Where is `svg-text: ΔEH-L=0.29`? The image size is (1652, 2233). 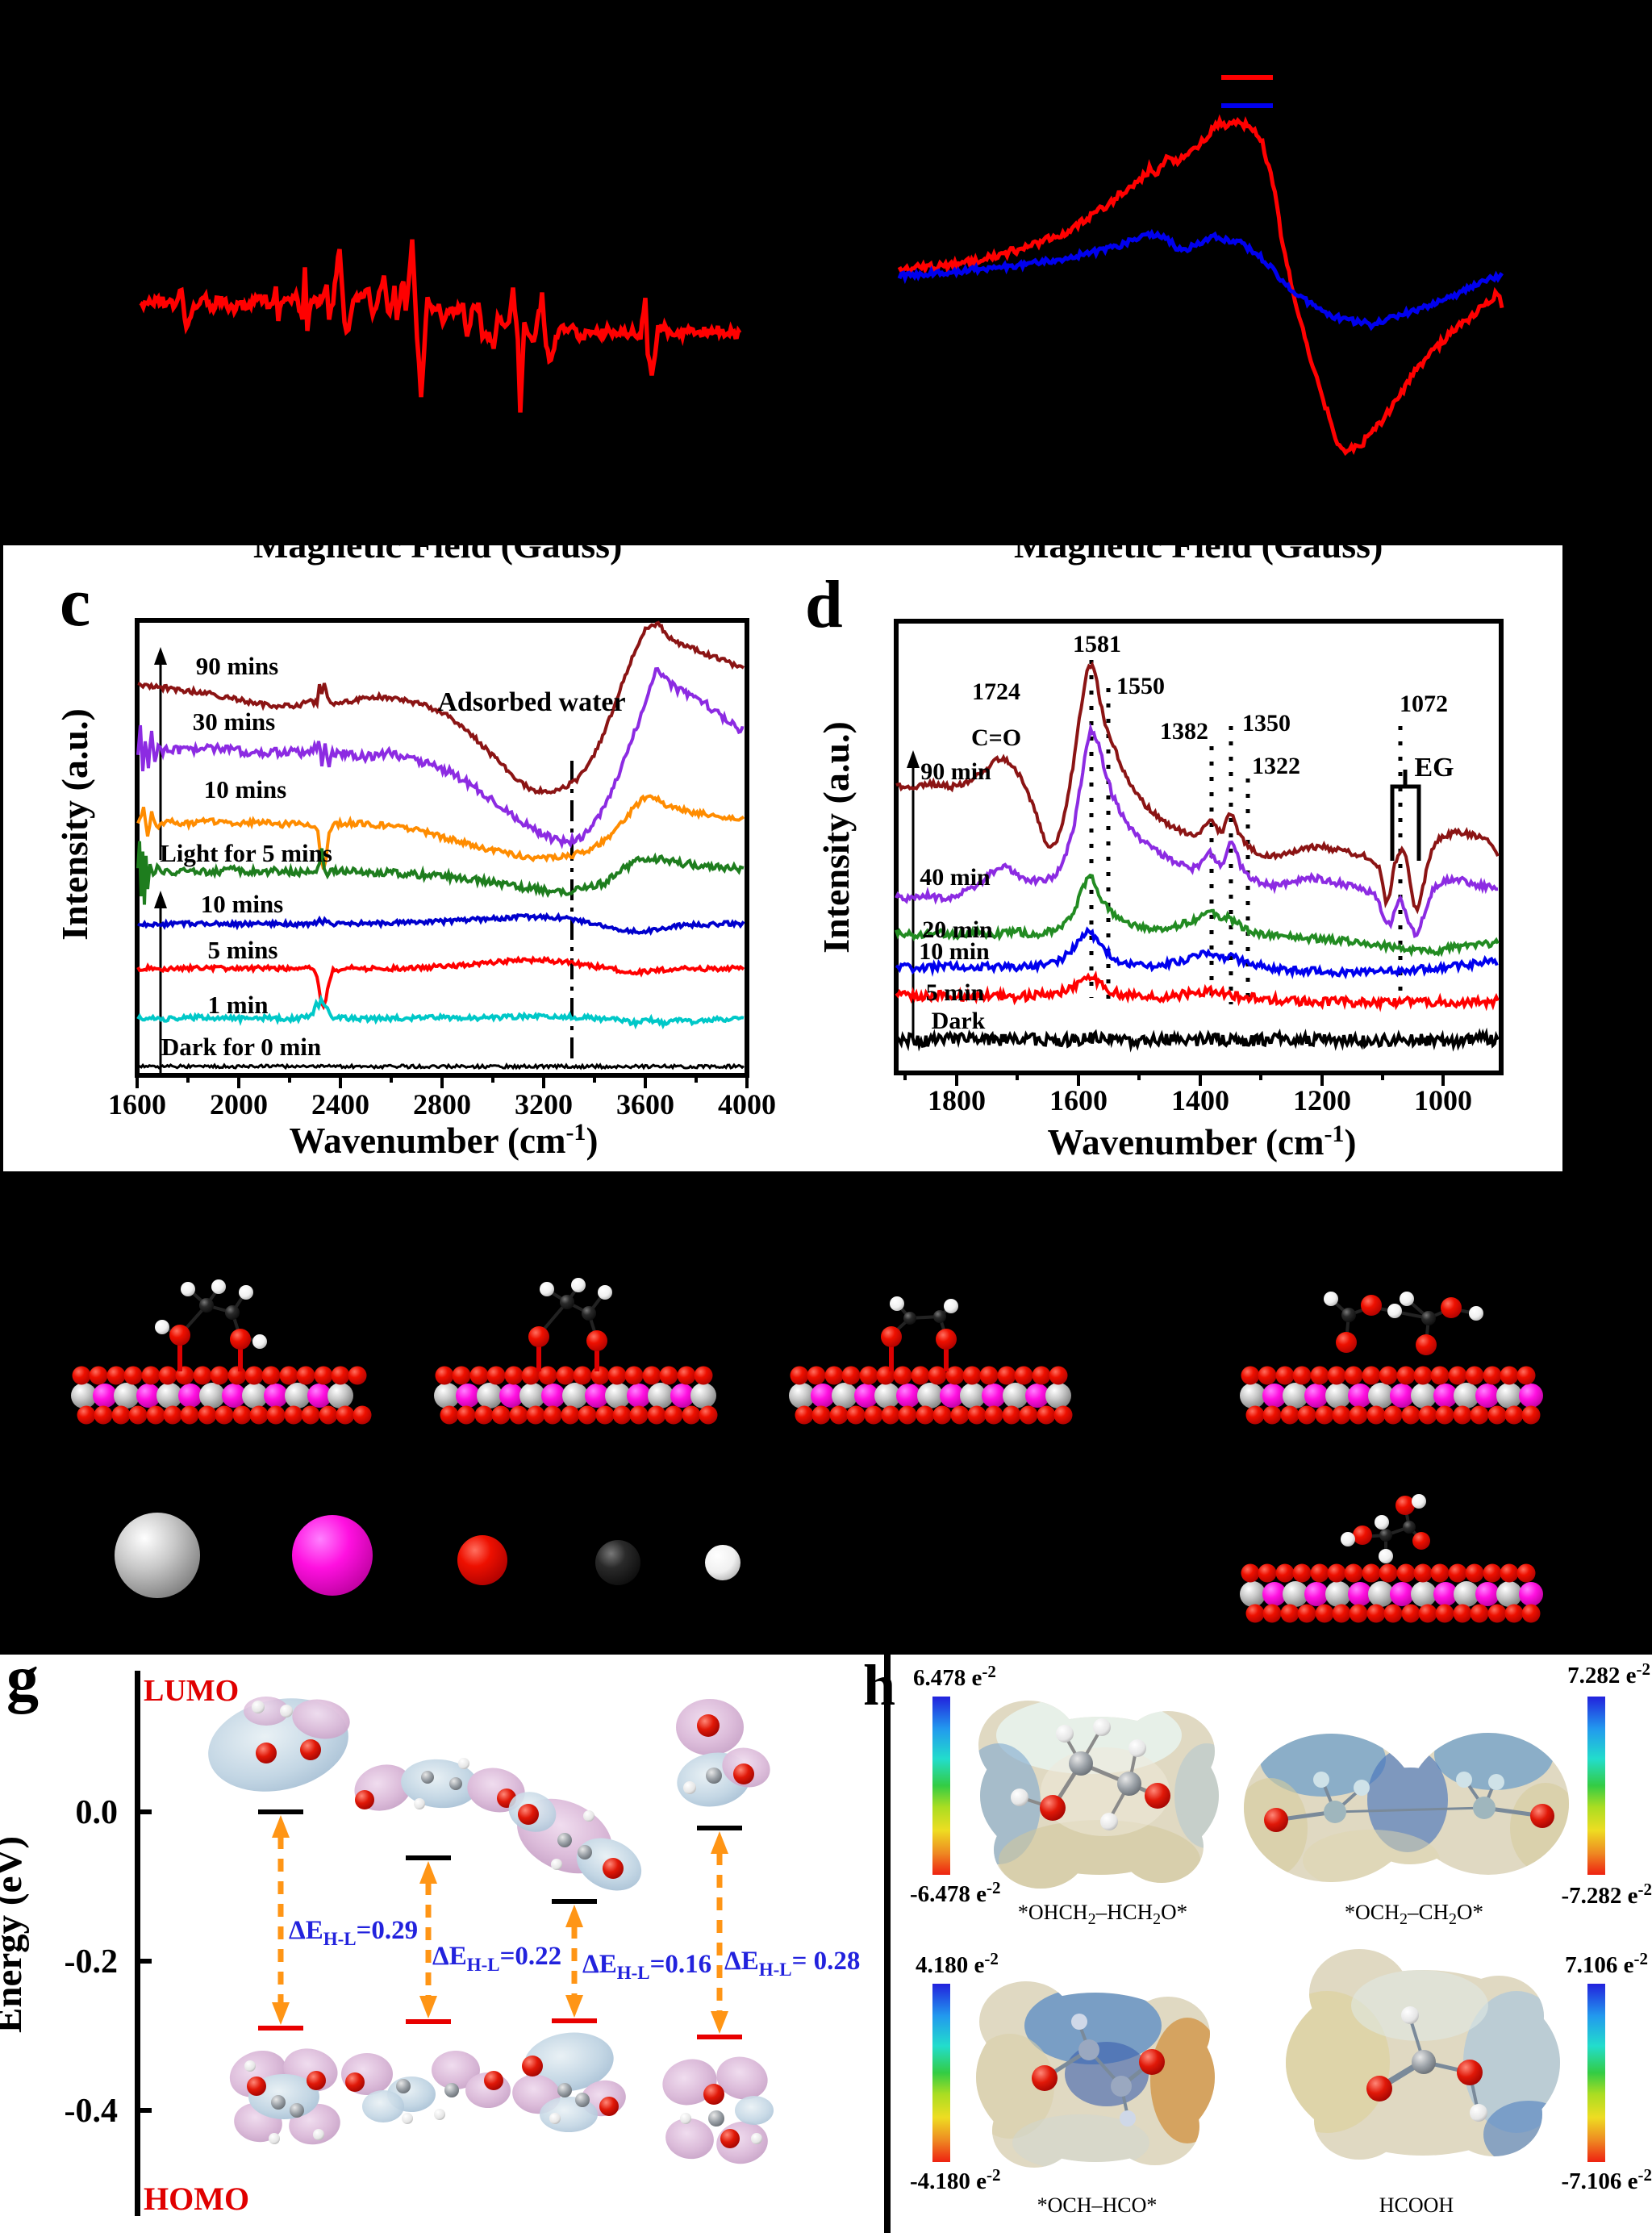
svg-text: ΔEH-L=0.29 is located at coordinates (353, 1933).